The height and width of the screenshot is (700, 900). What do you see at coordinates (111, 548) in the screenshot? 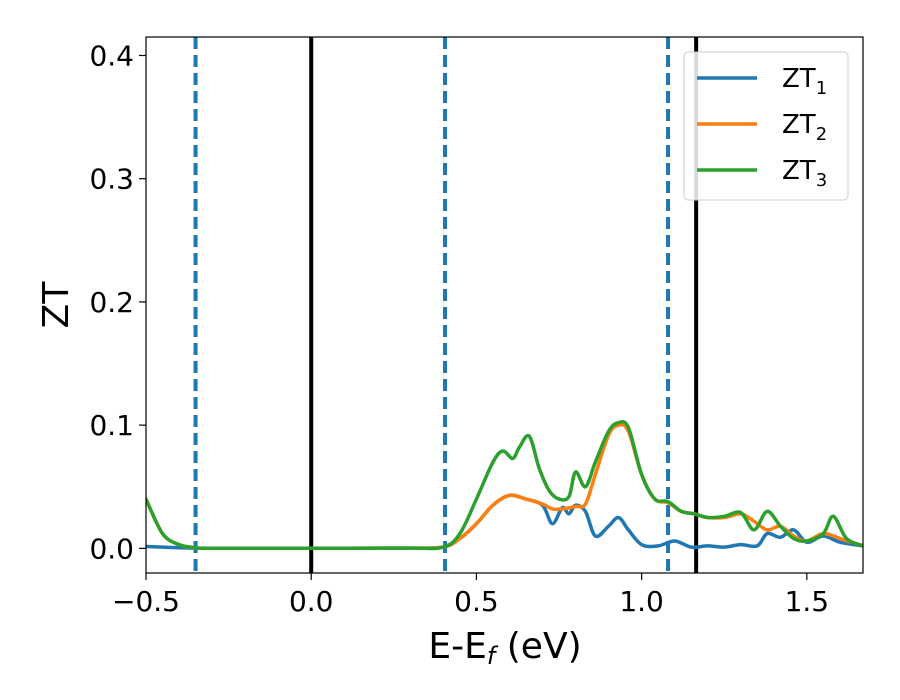
I see `y-tick-label-0: 0.0` at bounding box center [111, 548].